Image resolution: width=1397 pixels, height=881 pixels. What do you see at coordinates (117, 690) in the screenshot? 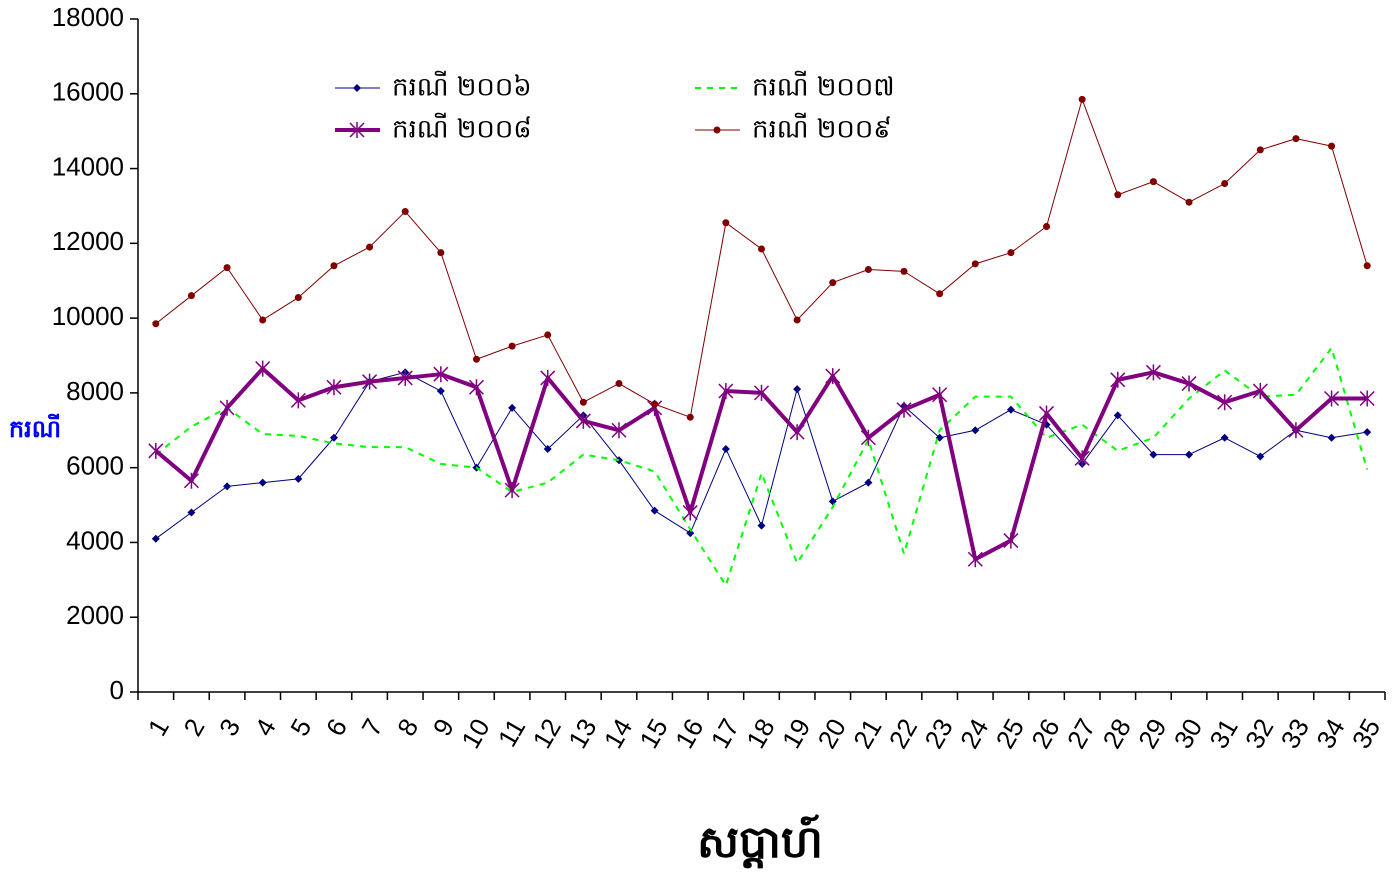
I see `y-tick-label: 0` at bounding box center [117, 690].